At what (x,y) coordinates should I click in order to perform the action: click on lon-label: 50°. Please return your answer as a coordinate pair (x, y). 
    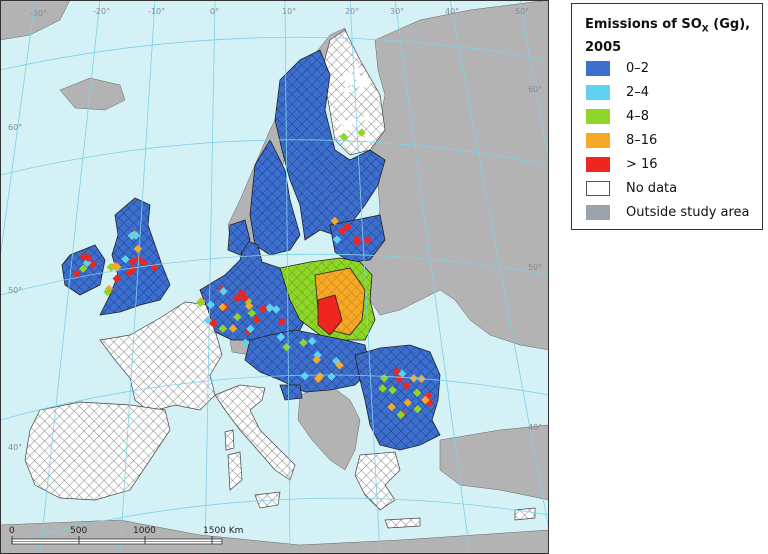
    Looking at the image, I should click on (522, 11).